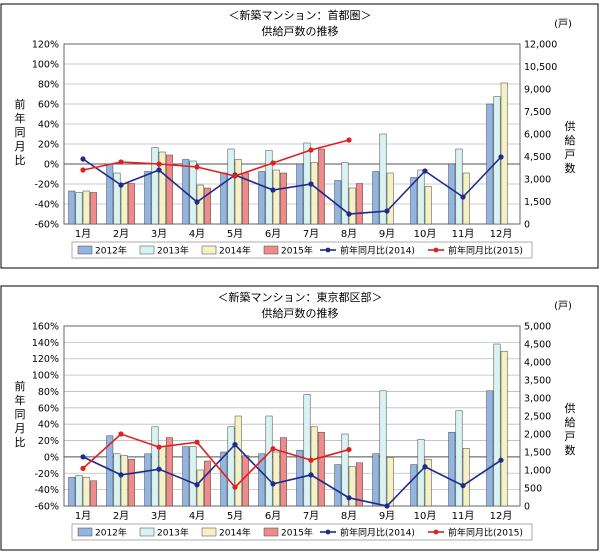 The height and width of the screenshot is (552, 600). What do you see at coordinates (45, 65) in the screenshot?
I see `left-tick-label: 100%` at bounding box center [45, 65].